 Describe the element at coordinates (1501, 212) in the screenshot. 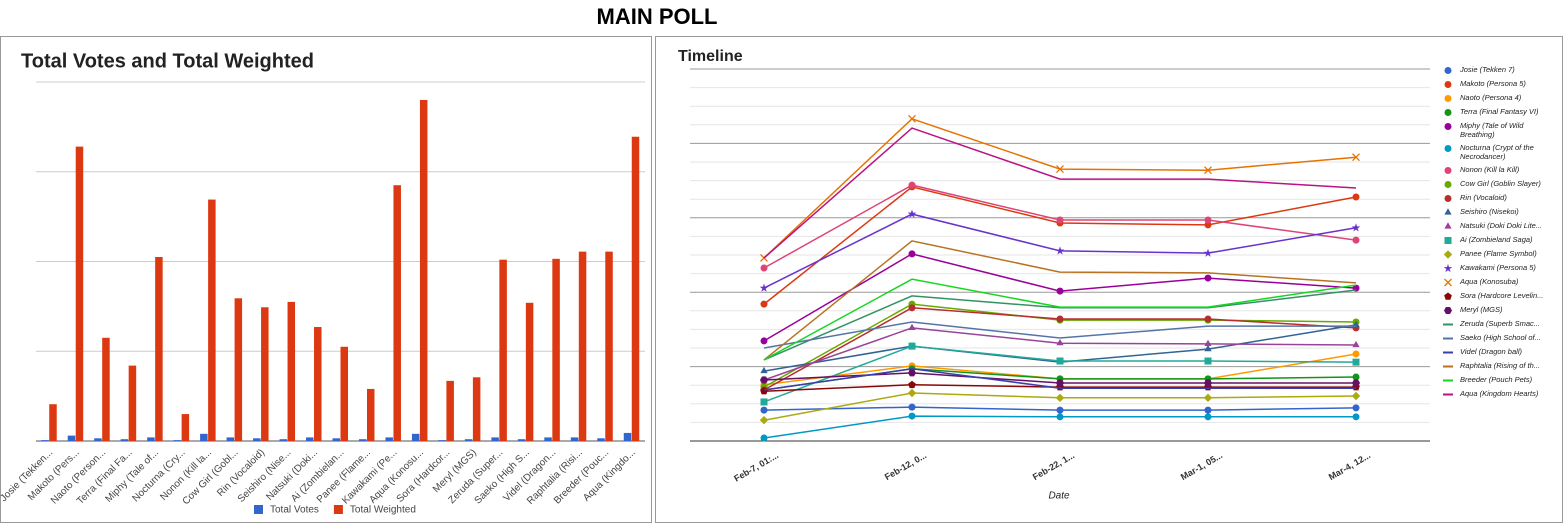

I see `legend-item: Seishiro (Nisekoi)` at that location.